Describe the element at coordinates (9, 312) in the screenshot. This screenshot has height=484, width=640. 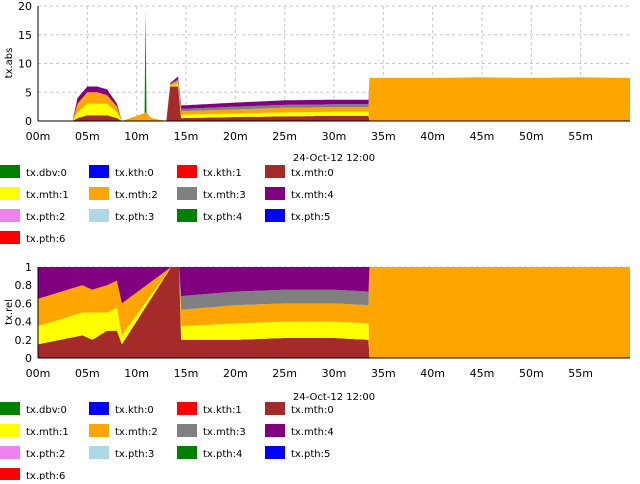
I see `y-axis-label: tx.rel` at that location.